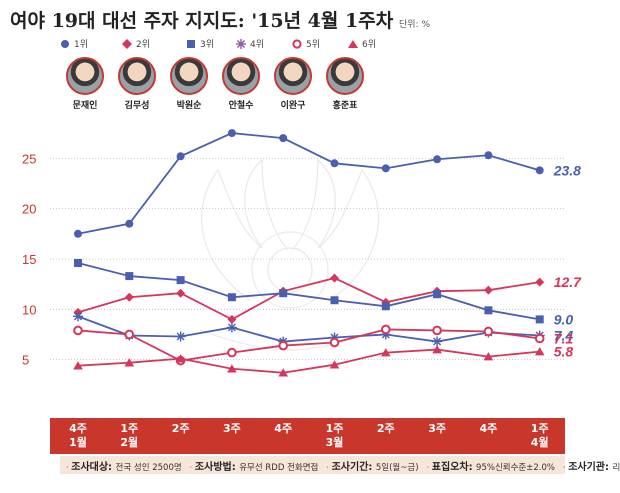  What do you see at coordinates (568, 282) in the screenshot?
I see `end-value-label: 12.7` at bounding box center [568, 282].